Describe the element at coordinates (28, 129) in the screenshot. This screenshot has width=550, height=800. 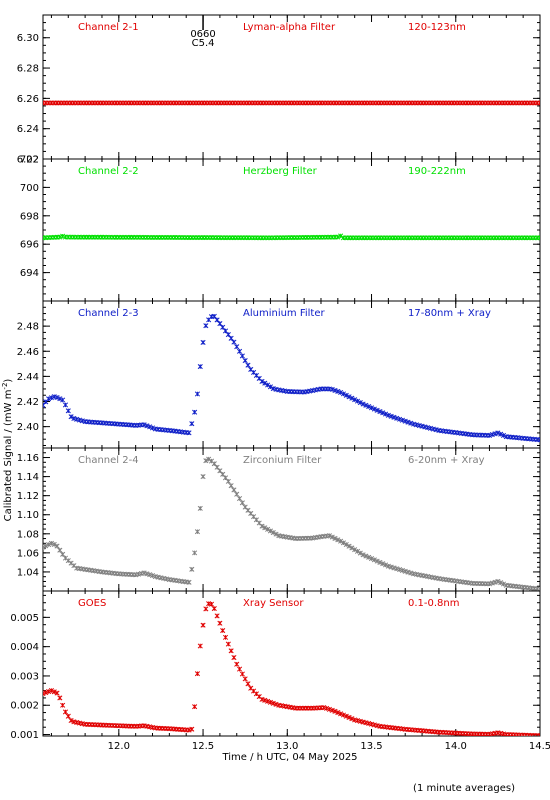
I see `y-tick-label: 6.24` at that location.